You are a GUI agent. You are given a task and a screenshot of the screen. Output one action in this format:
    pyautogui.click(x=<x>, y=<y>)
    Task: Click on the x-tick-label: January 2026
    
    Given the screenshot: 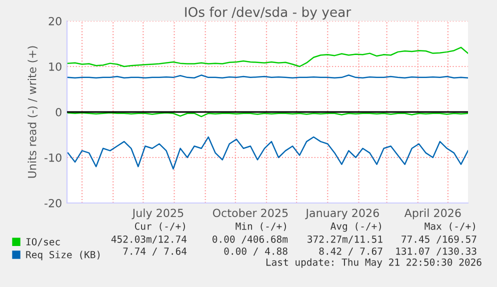 What is the action you would take?
    pyautogui.click(x=342, y=214)
    